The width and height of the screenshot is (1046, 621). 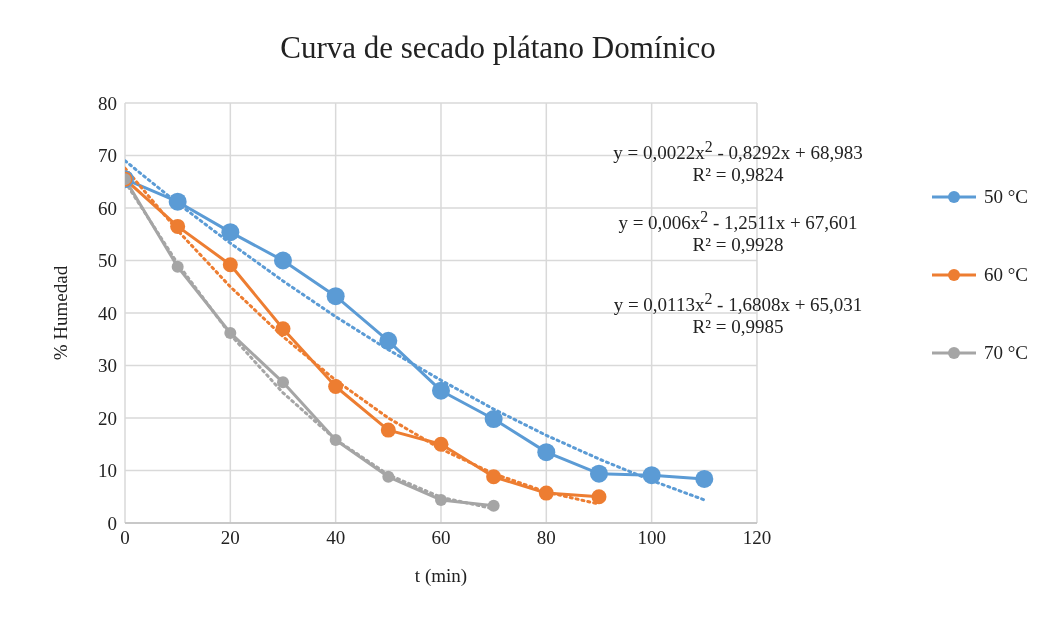 I want to click on y-tick-label: 70, so click(x=107, y=156).